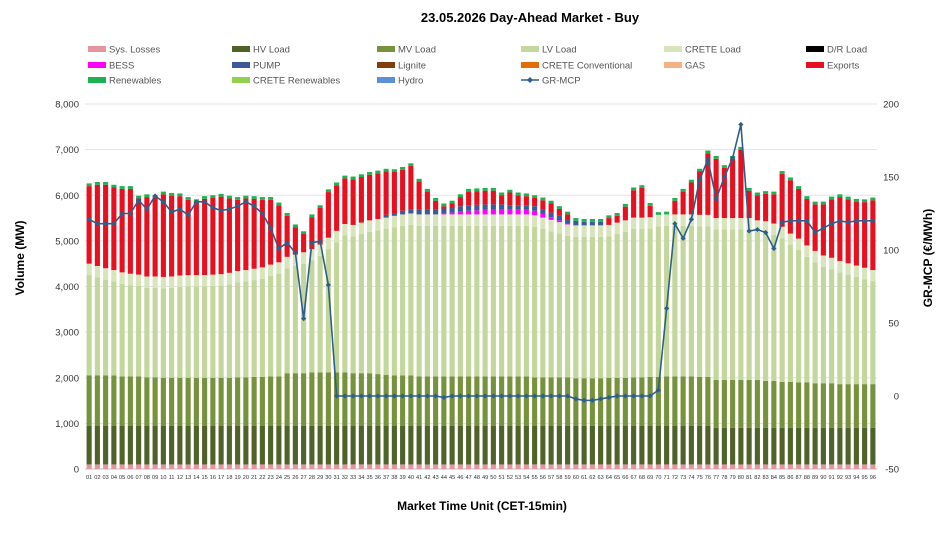  I want to click on y-tick-label: 2,000, so click(67, 378).